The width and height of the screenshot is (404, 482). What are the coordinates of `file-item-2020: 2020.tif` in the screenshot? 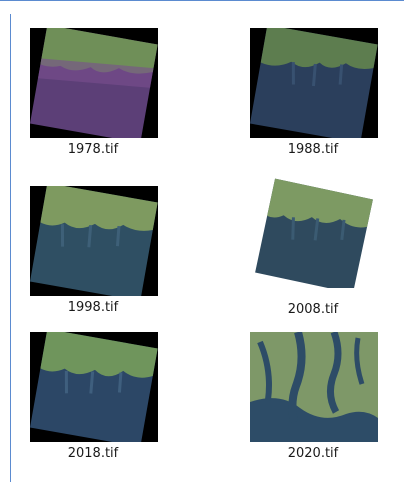 It's located at (313, 407).